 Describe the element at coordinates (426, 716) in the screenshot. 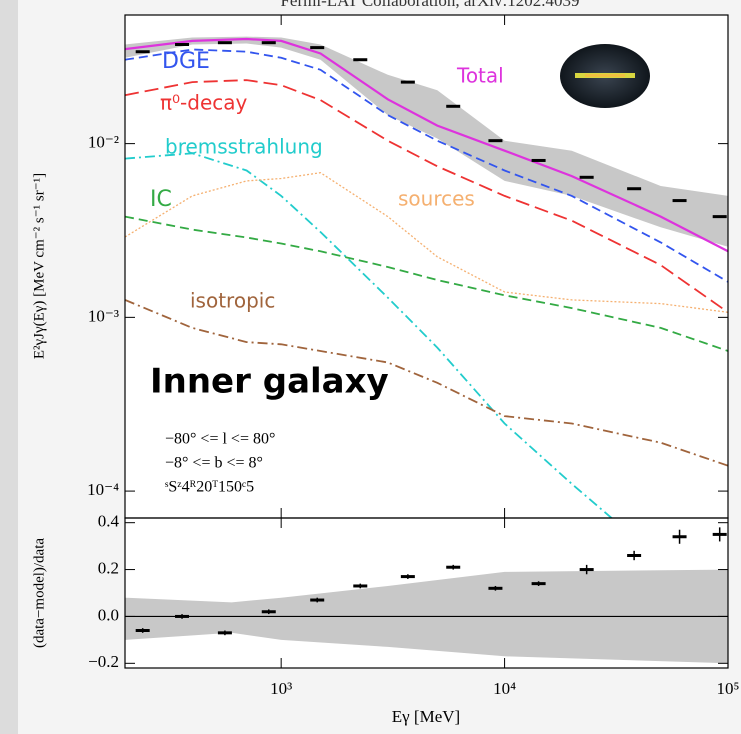

I see `x-axis-label: Eγ [MeV]` at that location.